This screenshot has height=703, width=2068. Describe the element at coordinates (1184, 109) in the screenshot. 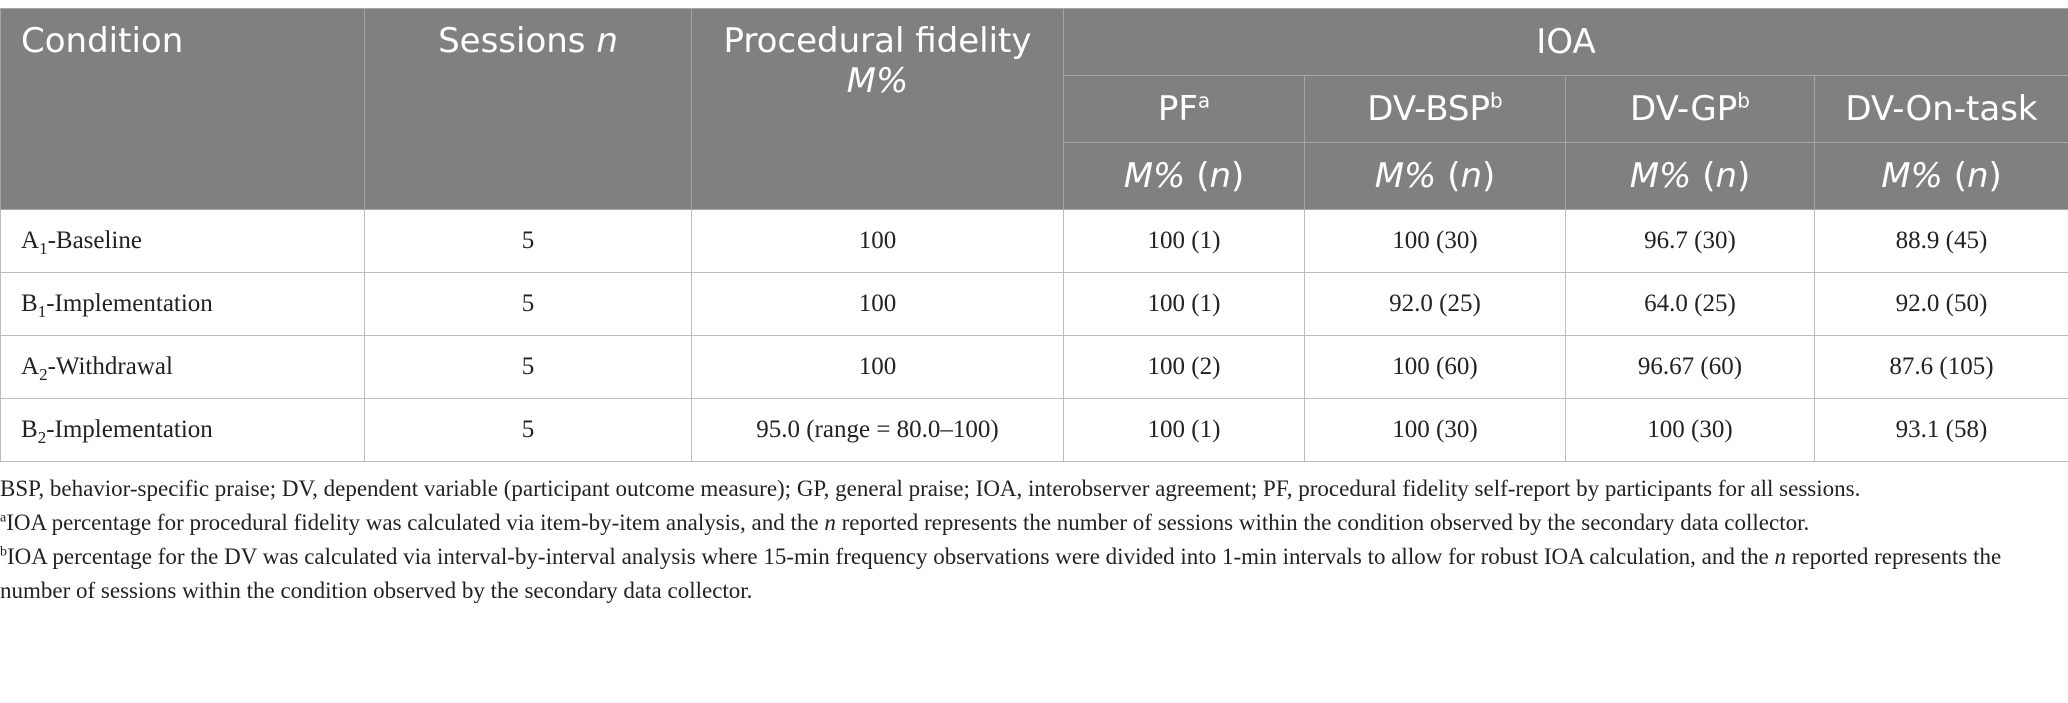

I see `header-pf: PFa` at that location.